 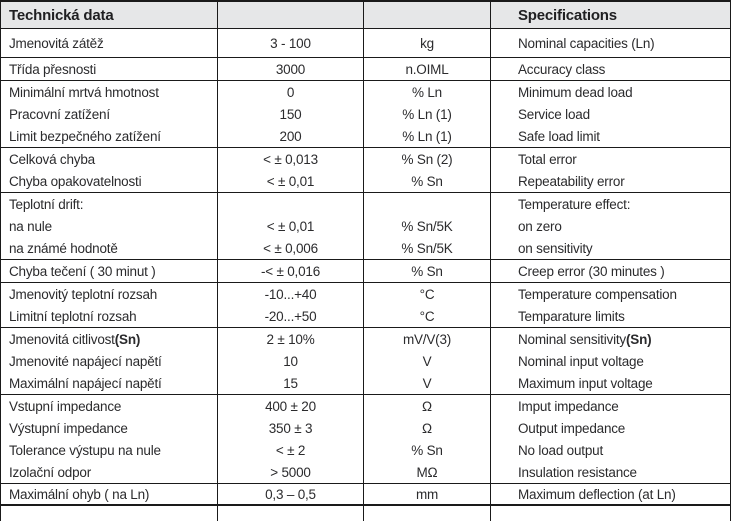 I want to click on header-czech-title: Technická data, so click(x=61, y=15).